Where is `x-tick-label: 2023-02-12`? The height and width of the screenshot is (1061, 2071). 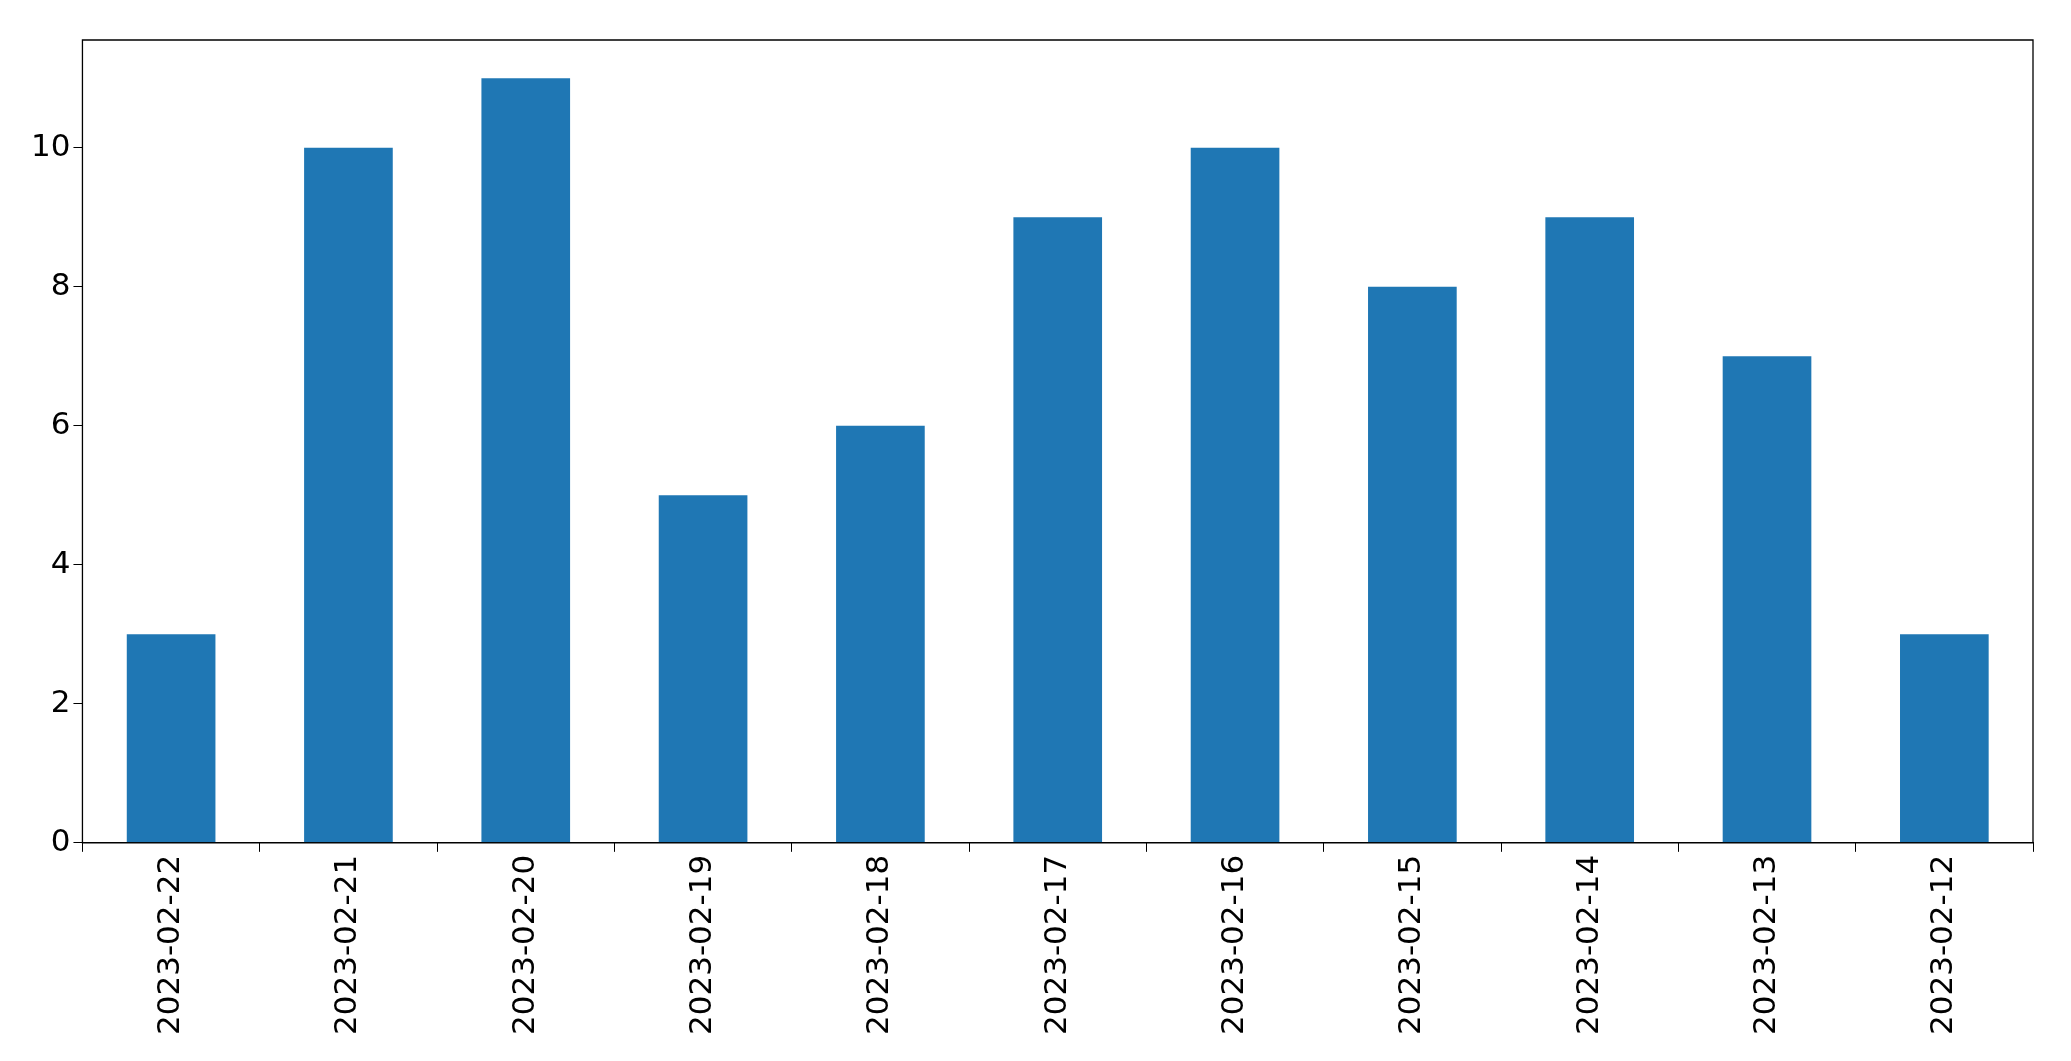
x-tick-label: 2023-02-12 is located at coordinates (1941, 945).